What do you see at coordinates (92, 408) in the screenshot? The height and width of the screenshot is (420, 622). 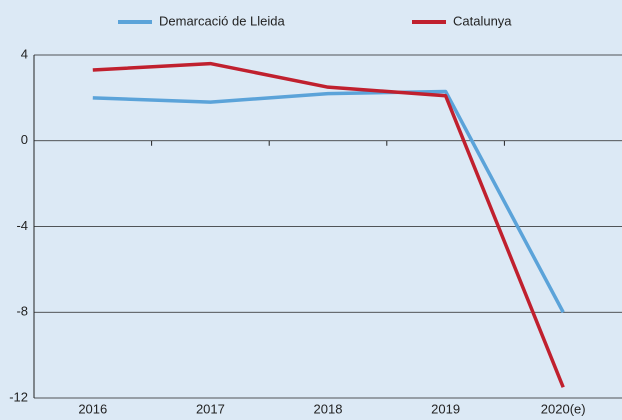 I see `x-tick-label: 2016` at bounding box center [92, 408].